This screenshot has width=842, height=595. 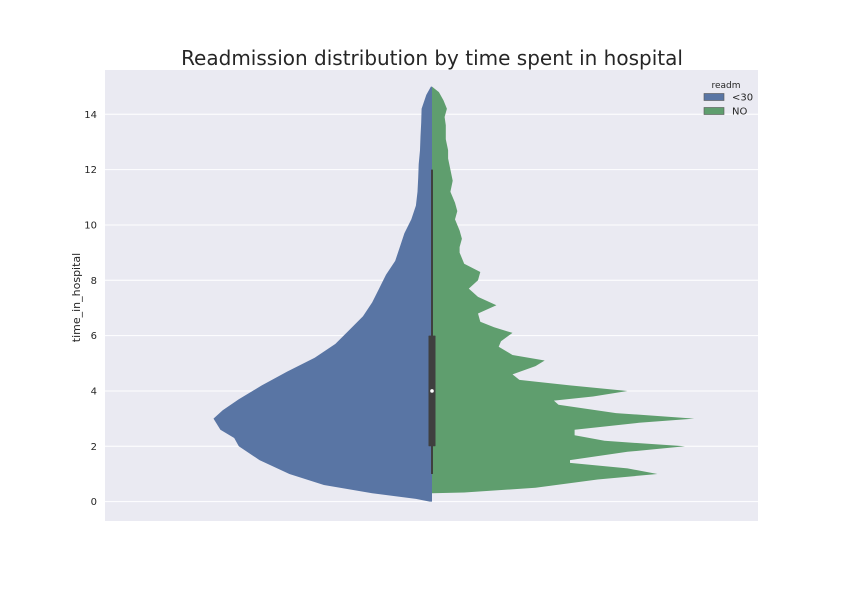 I want to click on box-median, so click(x=432, y=391).